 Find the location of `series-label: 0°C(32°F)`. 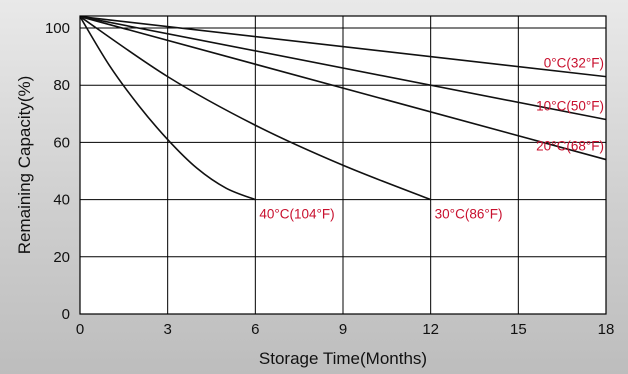

series-label: 0°C(32°F) is located at coordinates (574, 63).